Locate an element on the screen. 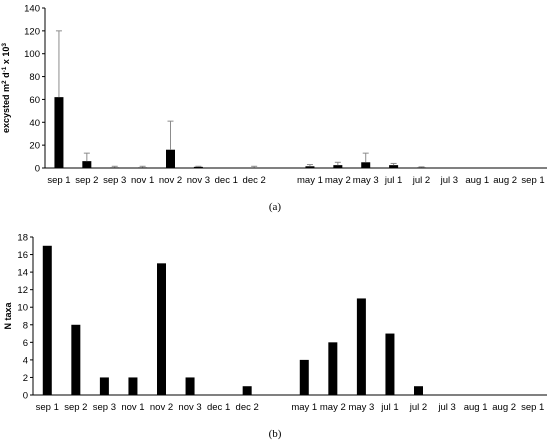 The width and height of the screenshot is (550, 442). y-tick-label: 80 is located at coordinates (34, 77).